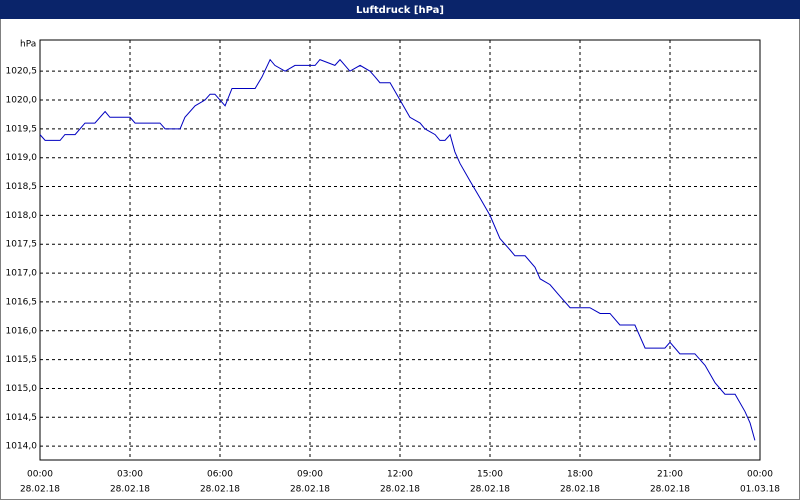  Describe the element at coordinates (670, 475) in the screenshot. I see `x-tick-label: 21:00` at that location.